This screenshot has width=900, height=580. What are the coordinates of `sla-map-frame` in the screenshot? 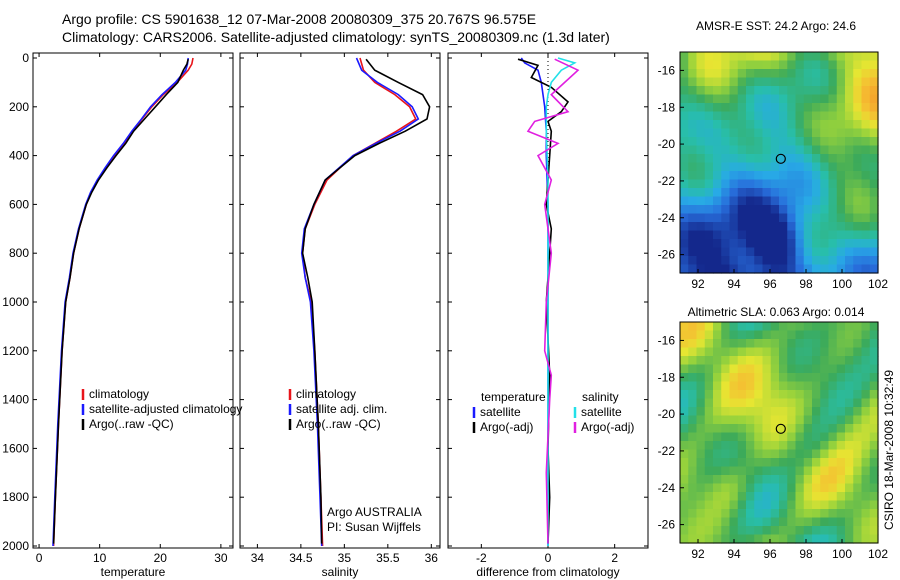 It's located at (779, 432).